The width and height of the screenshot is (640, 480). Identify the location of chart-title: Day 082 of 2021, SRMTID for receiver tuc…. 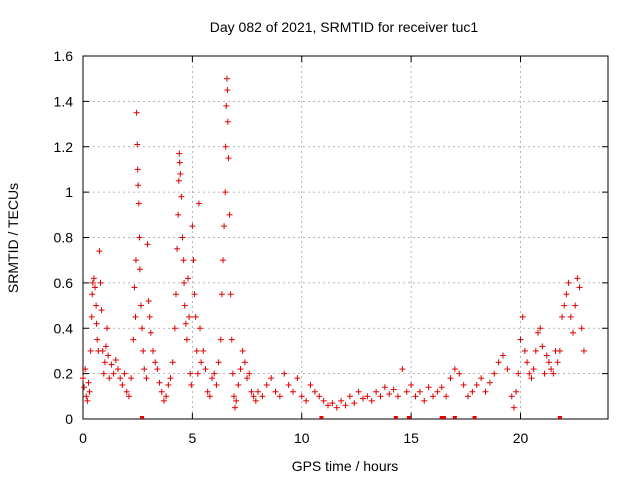
(344, 27).